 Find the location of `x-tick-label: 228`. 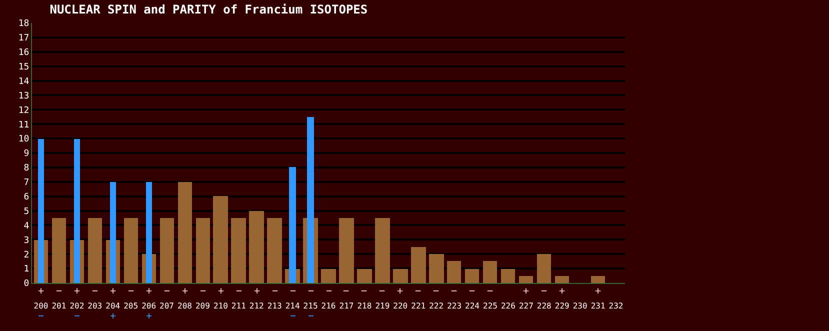

x-tick-label: 228 is located at coordinates (544, 306).